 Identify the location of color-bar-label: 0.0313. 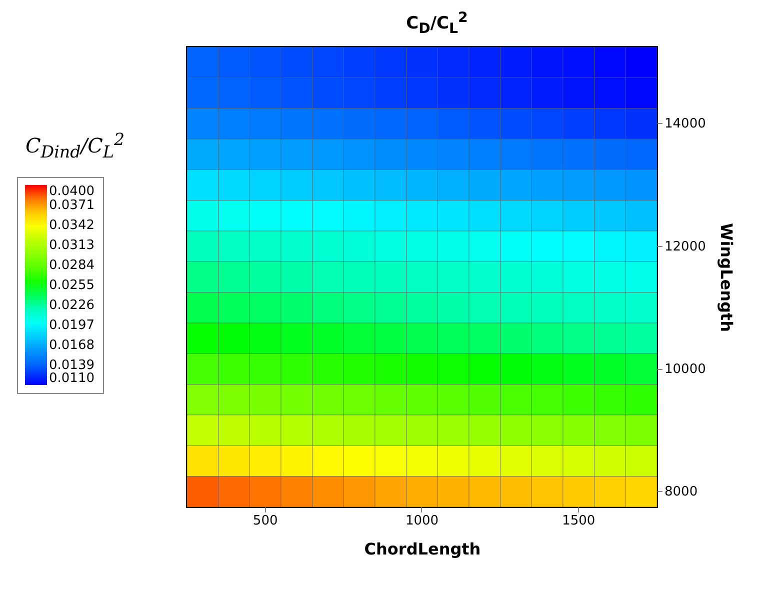
(71, 245).